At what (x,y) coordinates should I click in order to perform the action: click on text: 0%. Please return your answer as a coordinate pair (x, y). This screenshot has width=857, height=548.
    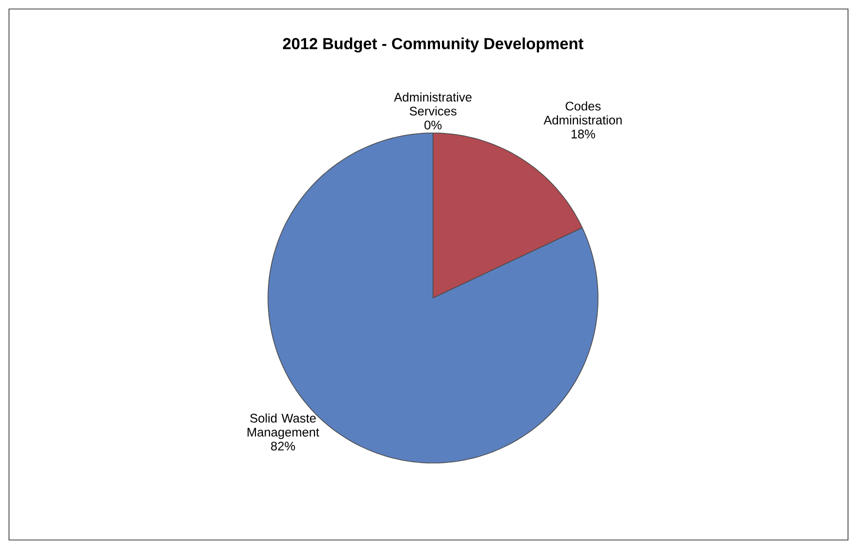
    Looking at the image, I should click on (433, 125).